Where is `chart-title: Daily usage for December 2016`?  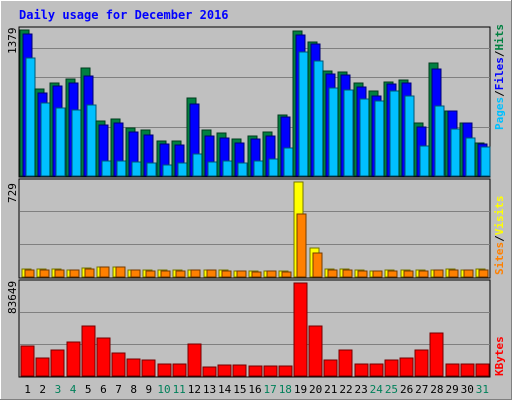 chart-title: Daily usage for December 2016 is located at coordinates (124, 15).